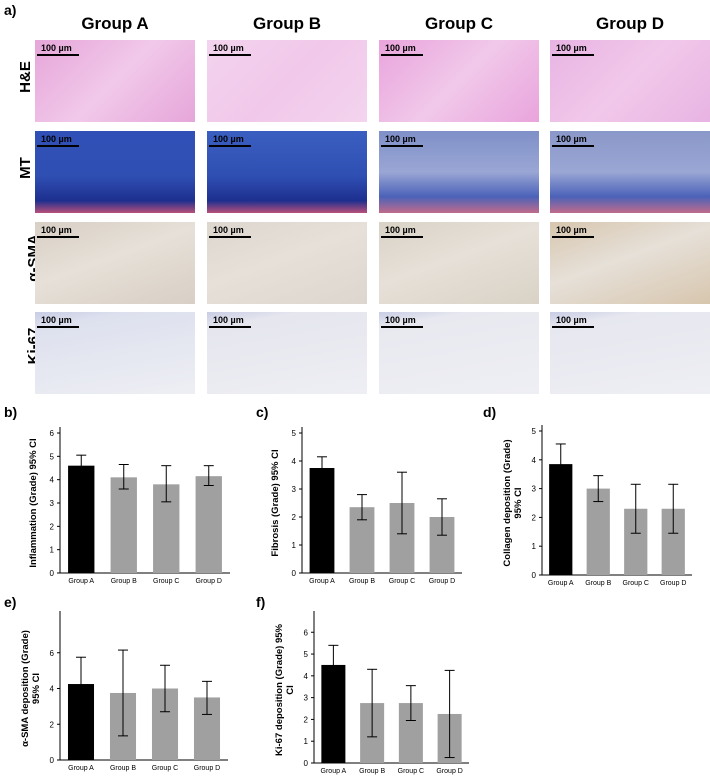 The height and width of the screenshot is (776, 710). What do you see at coordinates (630, 23) in the screenshot?
I see `column-header-group-d: Group D` at bounding box center [630, 23].